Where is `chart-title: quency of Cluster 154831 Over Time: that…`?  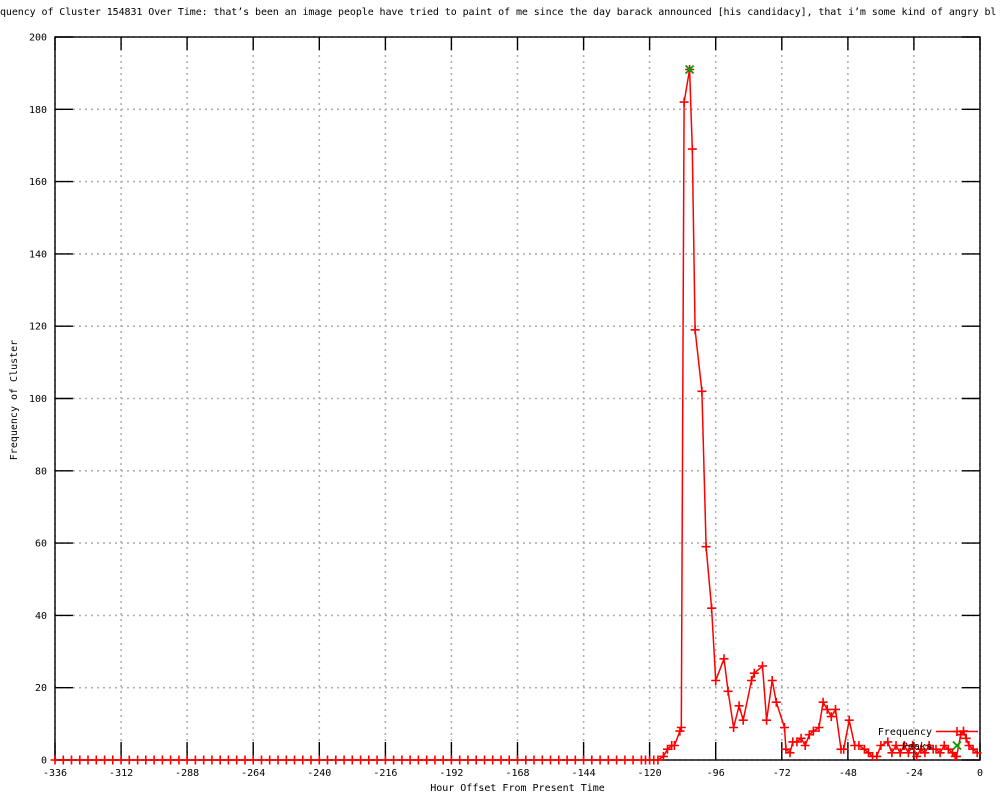
chart-title: quency of Cluster 154831 Over Time: that… is located at coordinates (498, 12).